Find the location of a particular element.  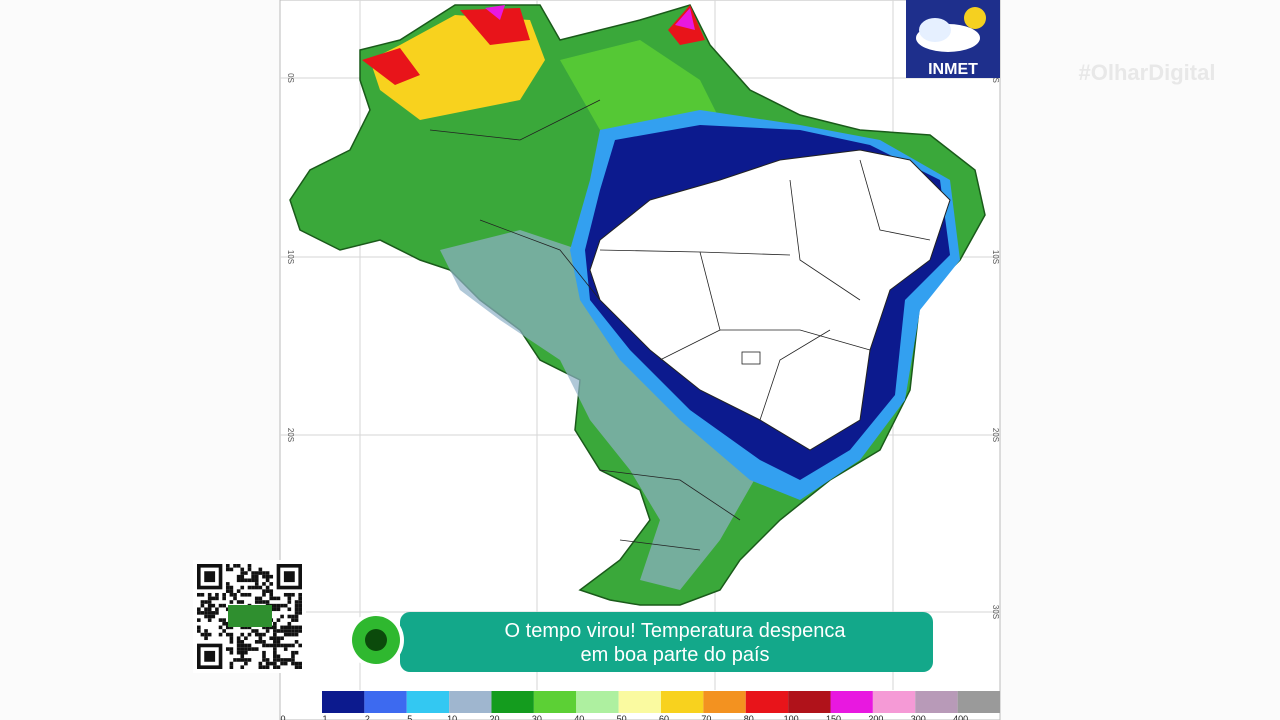

headline-line: em boa parte do país is located at coordinates (674, 655).